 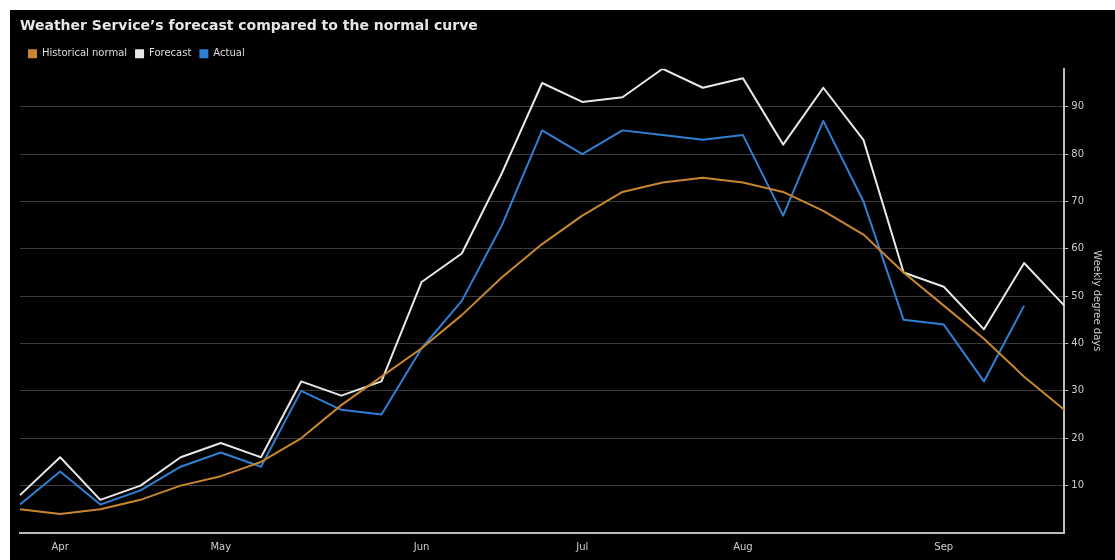 What do you see at coordinates (1078, 437) in the screenshot?
I see `y-tick-label: 20` at bounding box center [1078, 437].